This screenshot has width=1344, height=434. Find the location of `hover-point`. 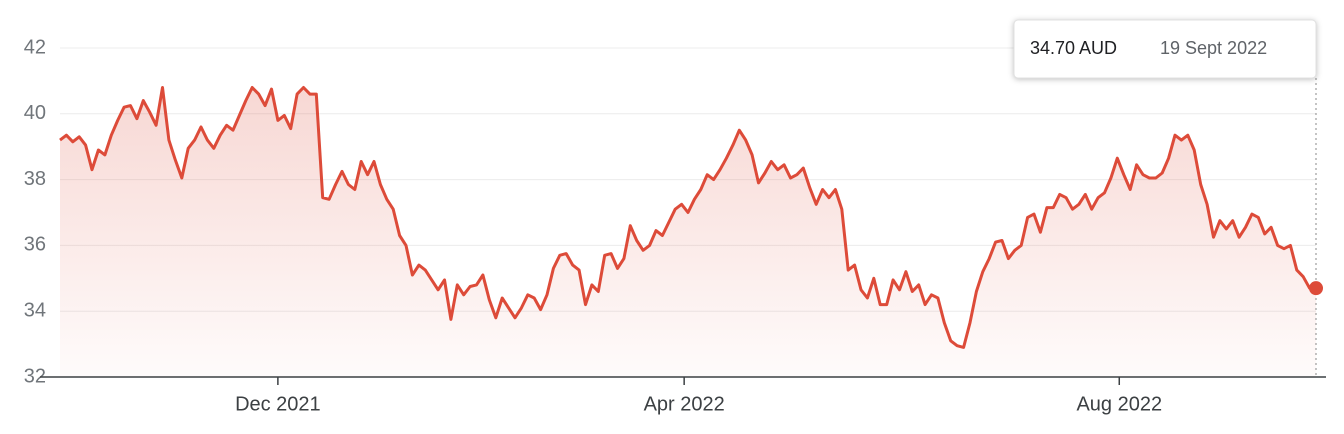

hover-point is located at coordinates (1316, 288).